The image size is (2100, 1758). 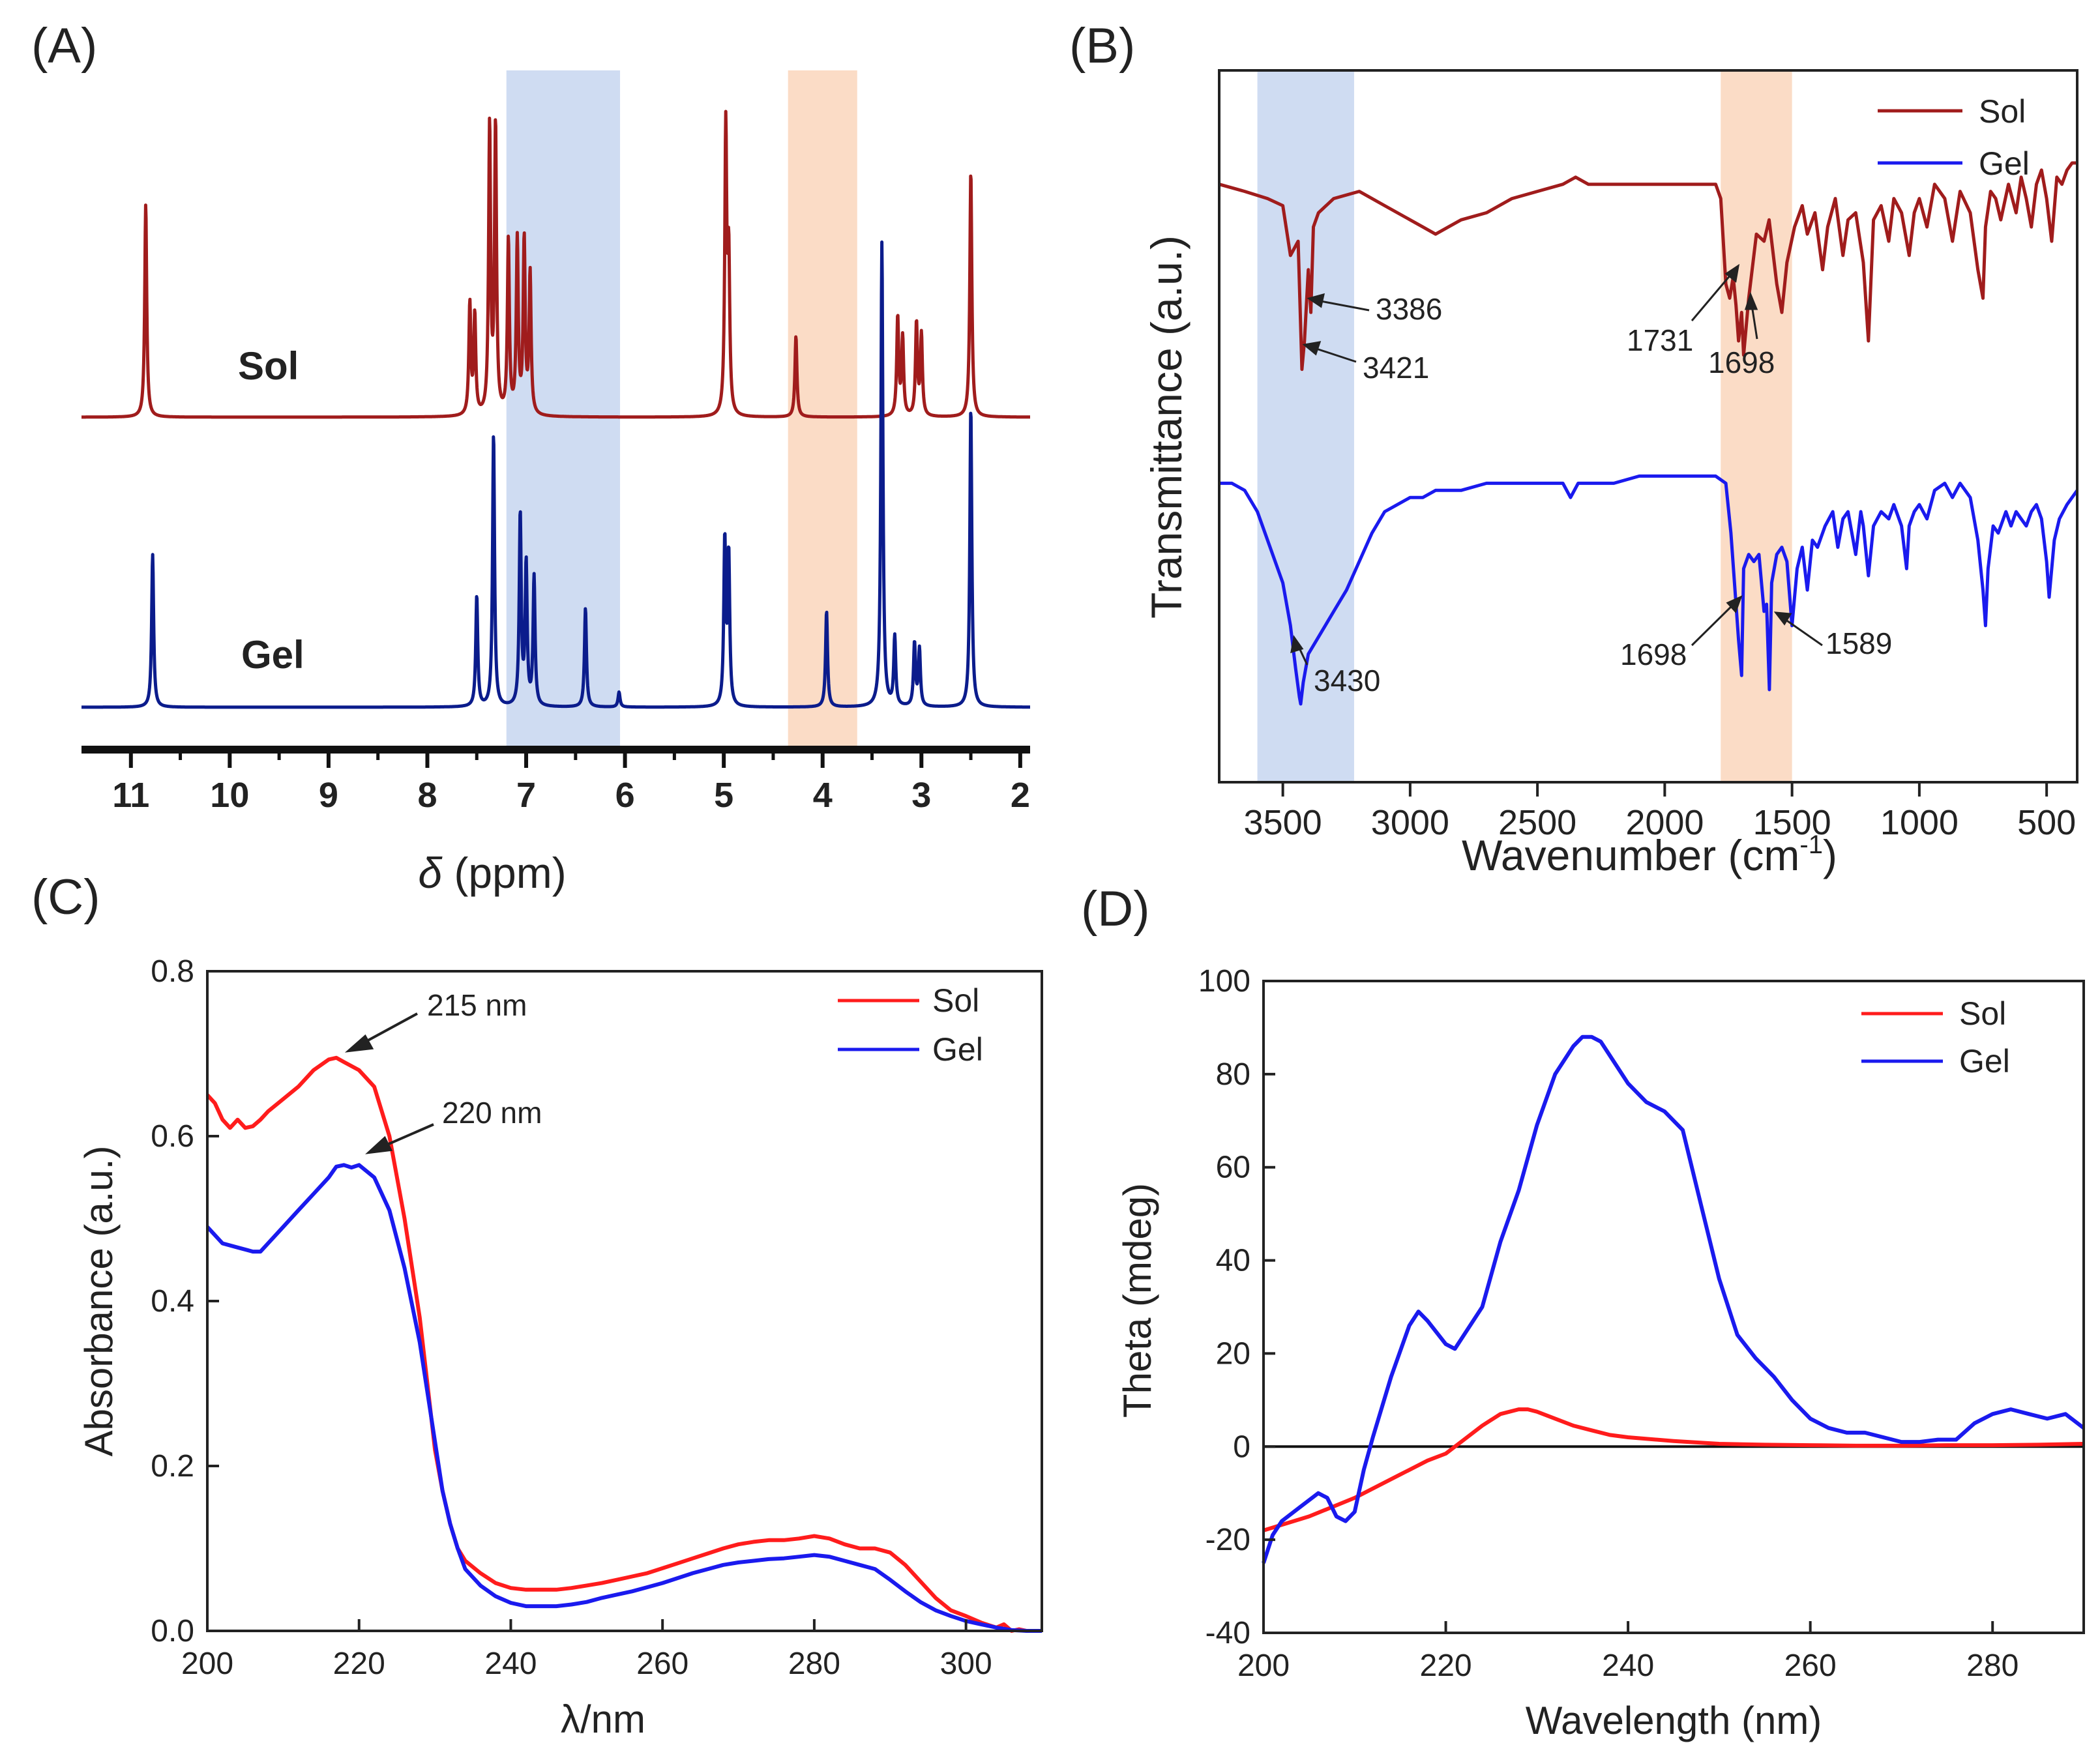 I want to click on panel-b-series-sol, so click(x=1648, y=267).